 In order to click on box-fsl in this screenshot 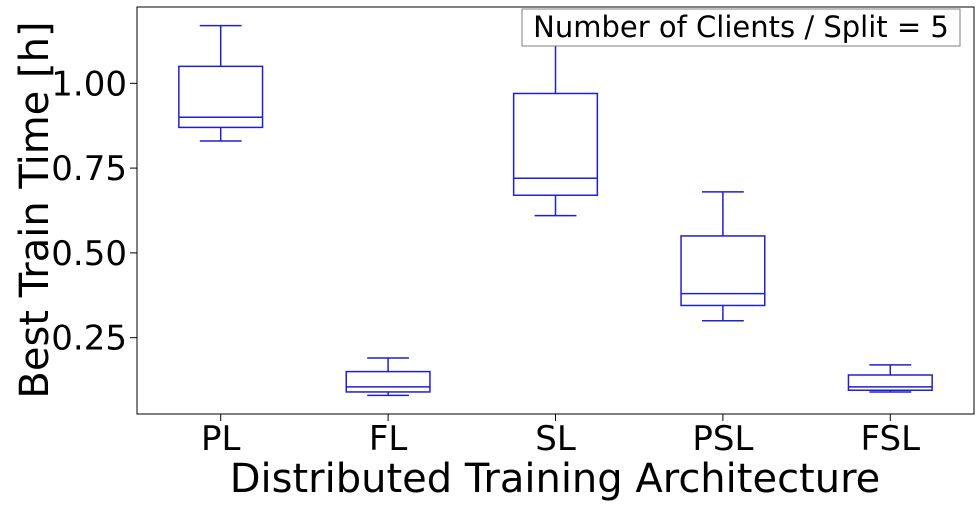, I will do `click(890, 378)`.